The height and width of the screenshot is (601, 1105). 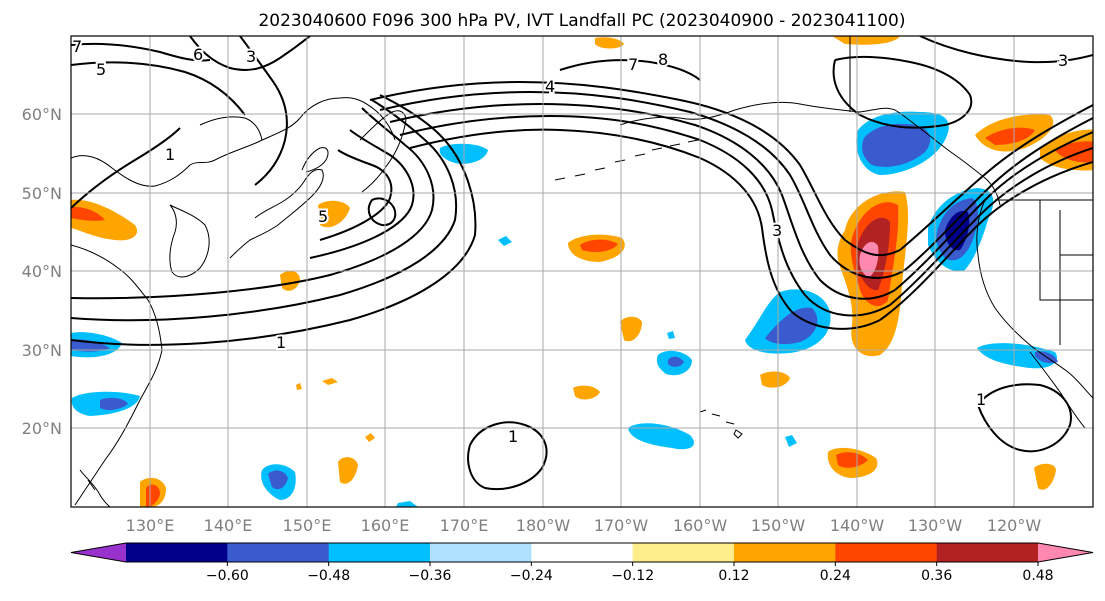 What do you see at coordinates (896, 145) in the screenshot?
I see `ivt-negative-goa-core` at bounding box center [896, 145].